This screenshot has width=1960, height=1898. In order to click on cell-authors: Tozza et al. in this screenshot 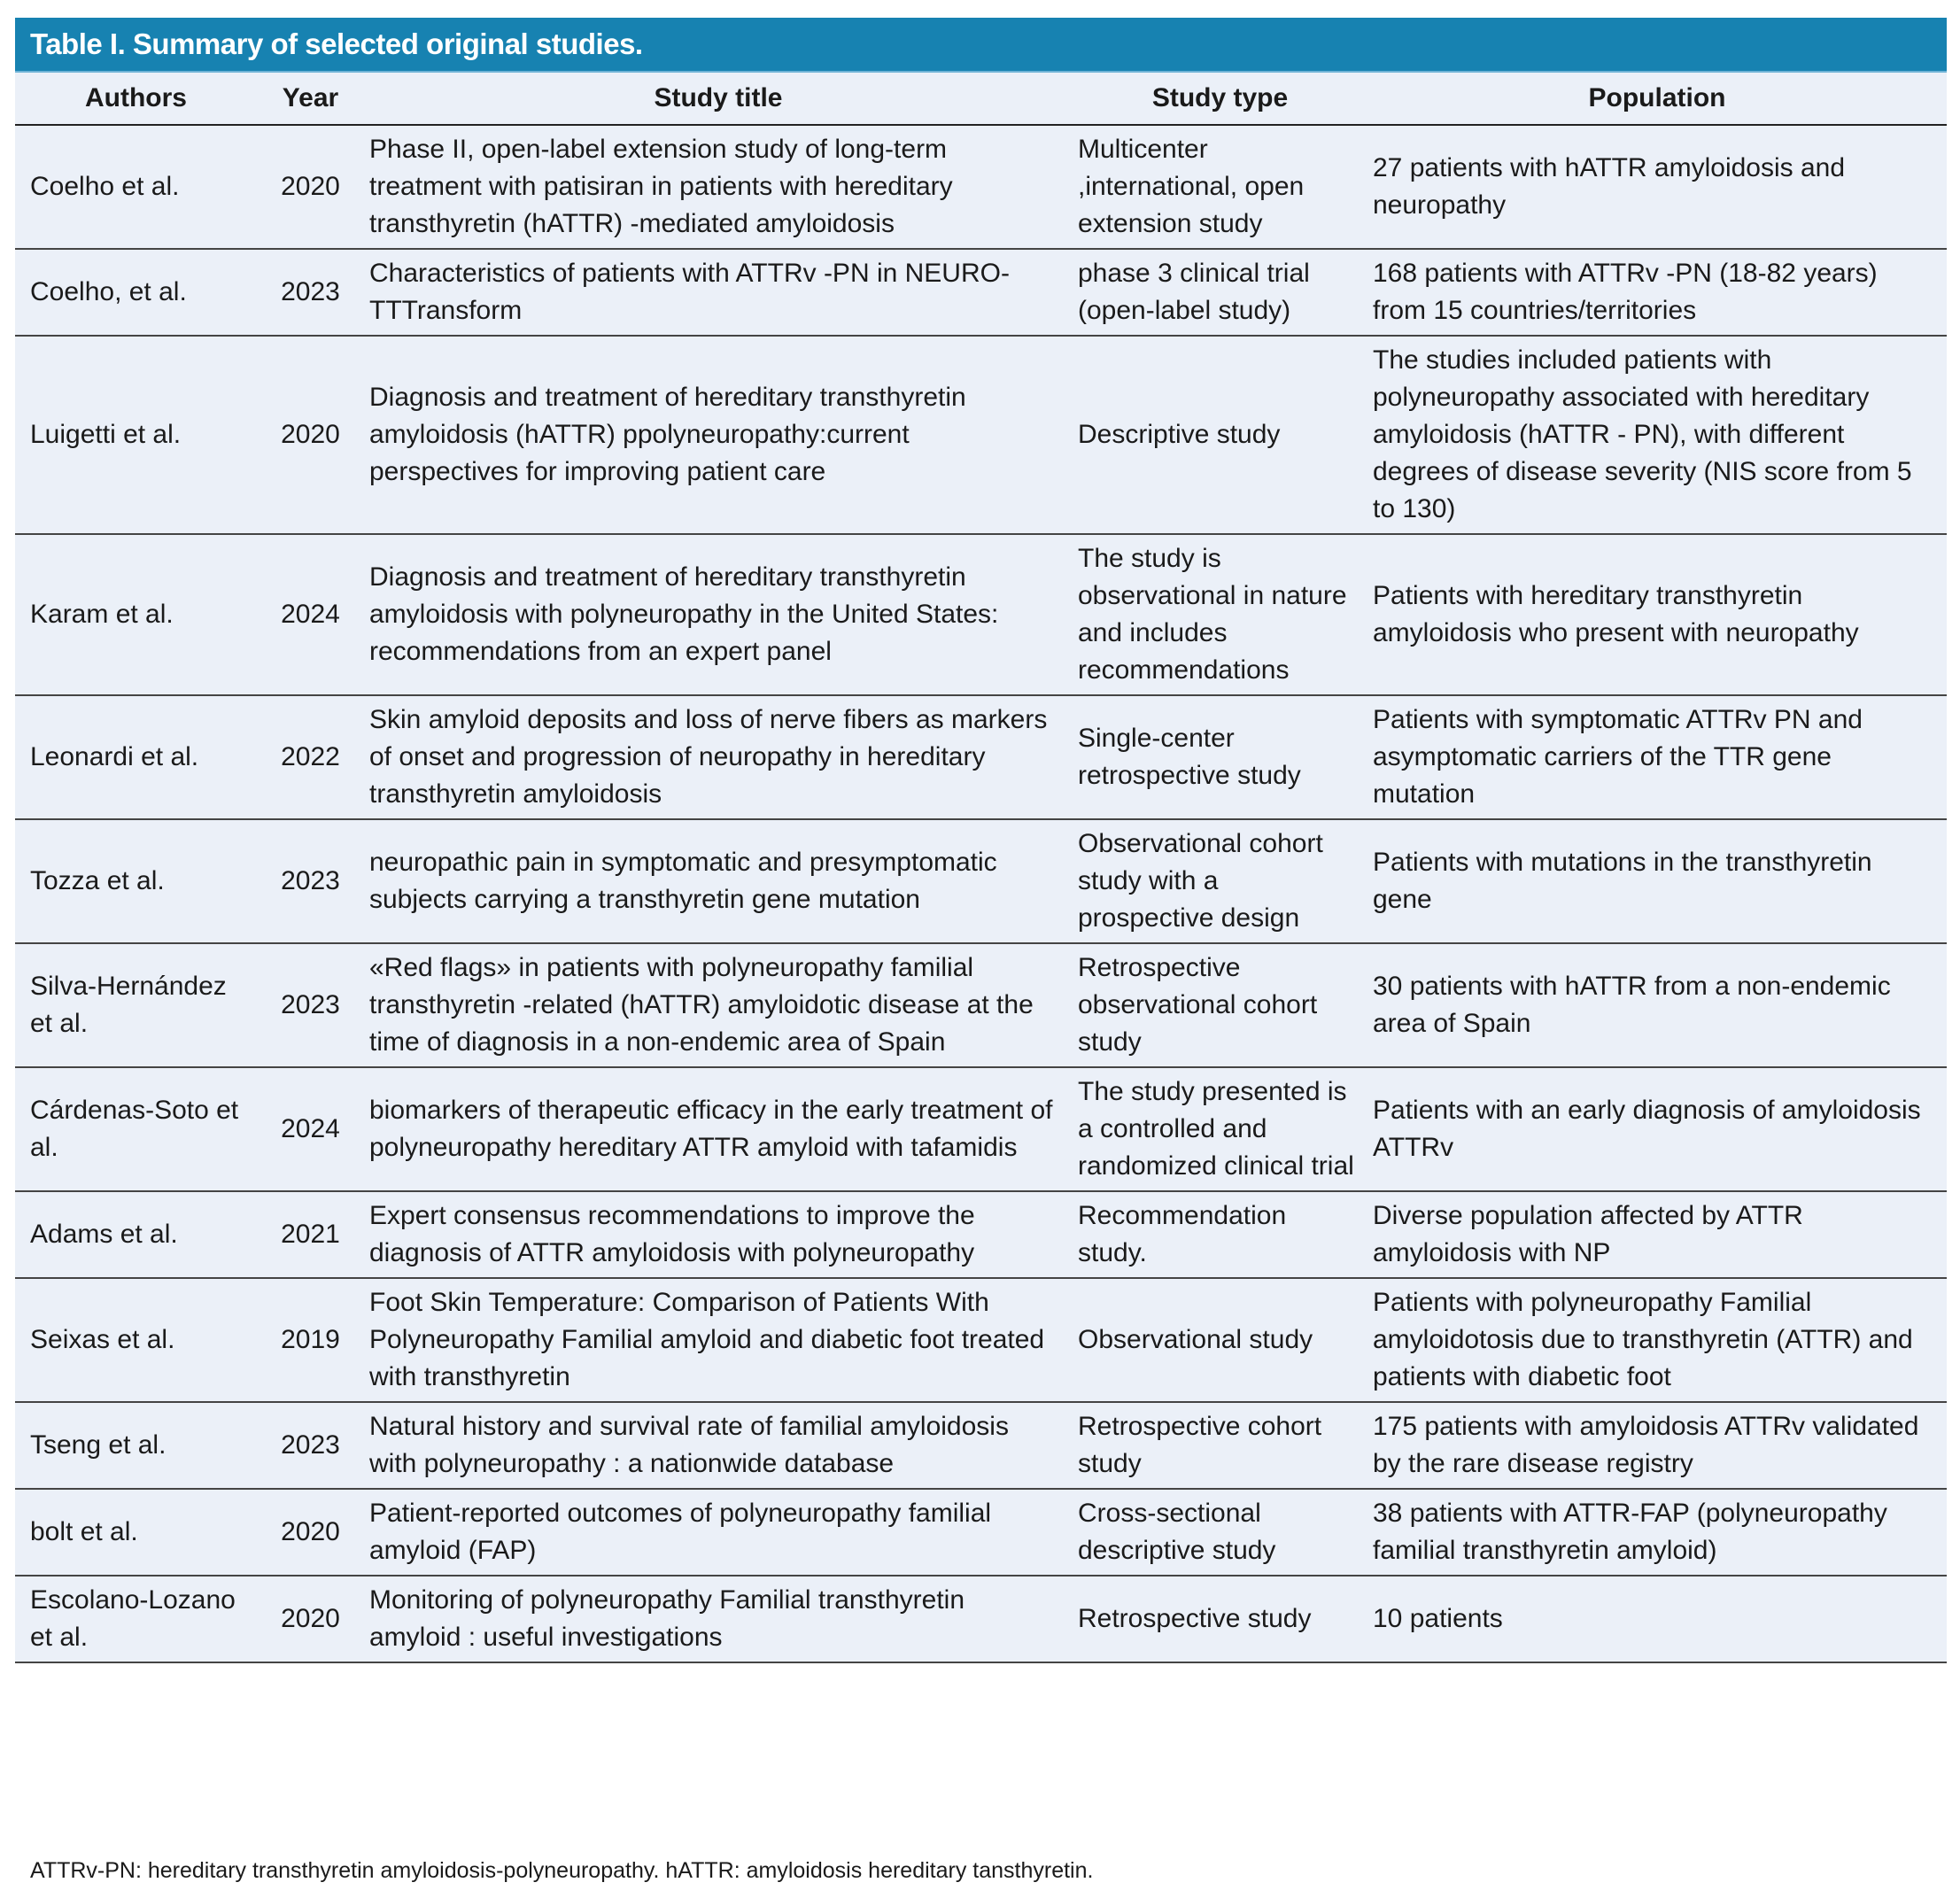, I will do `click(136, 882)`.